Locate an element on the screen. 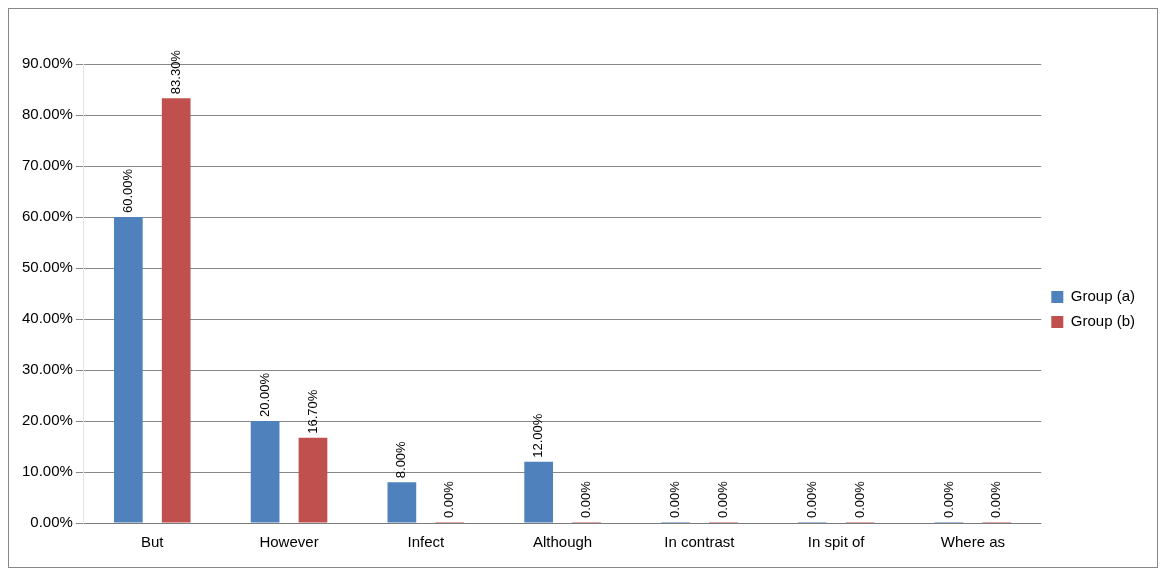  data-label: 16.70% is located at coordinates (312, 411).